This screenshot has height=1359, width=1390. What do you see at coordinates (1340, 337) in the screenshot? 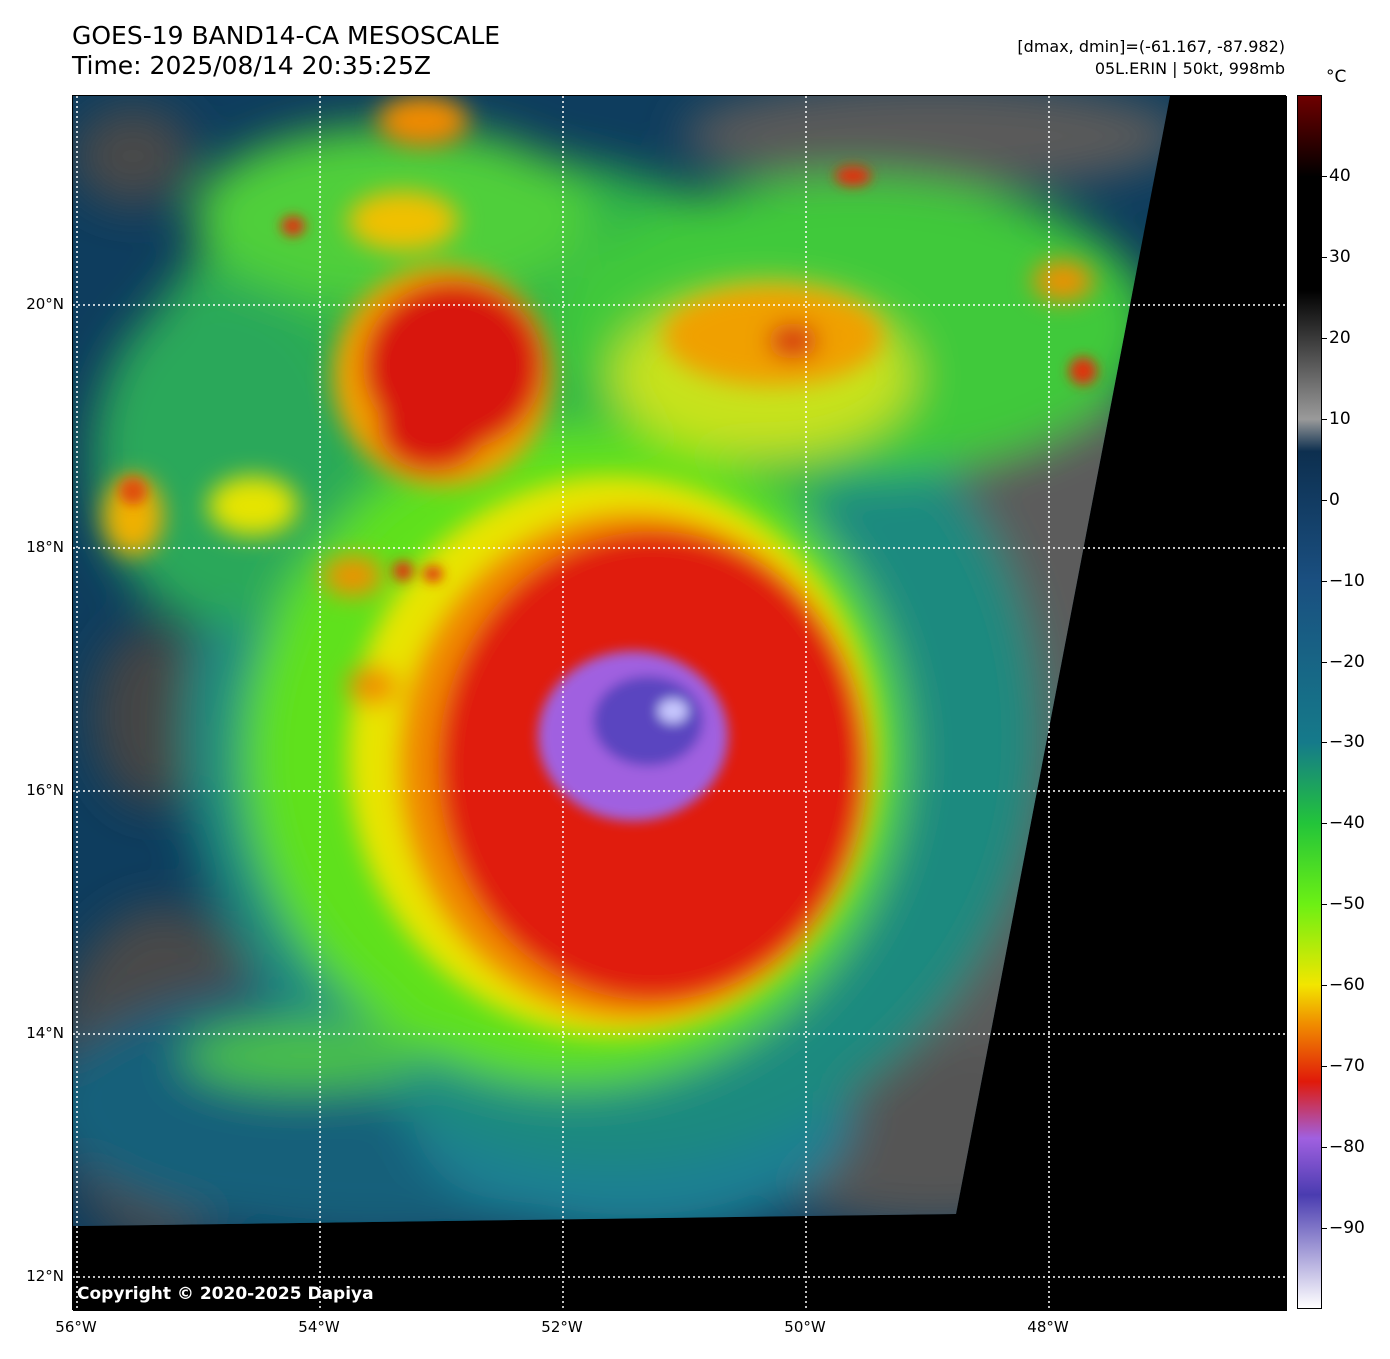
I see `colorbar-tick-label: 20` at bounding box center [1340, 337].